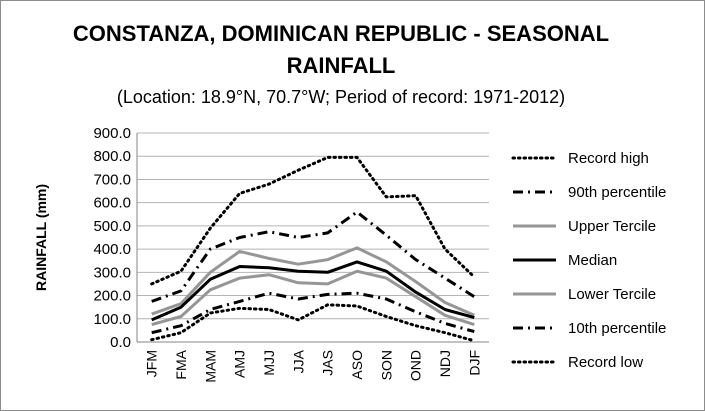 This screenshot has width=705, height=411. I want to click on series-line-record-low, so click(313, 323).